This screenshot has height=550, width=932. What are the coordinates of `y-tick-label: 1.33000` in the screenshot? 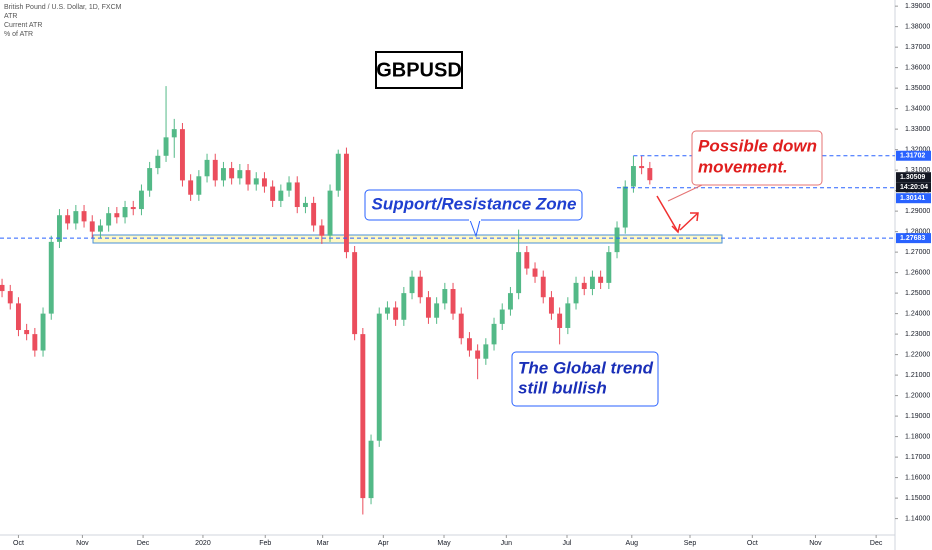 It's located at (917, 129).